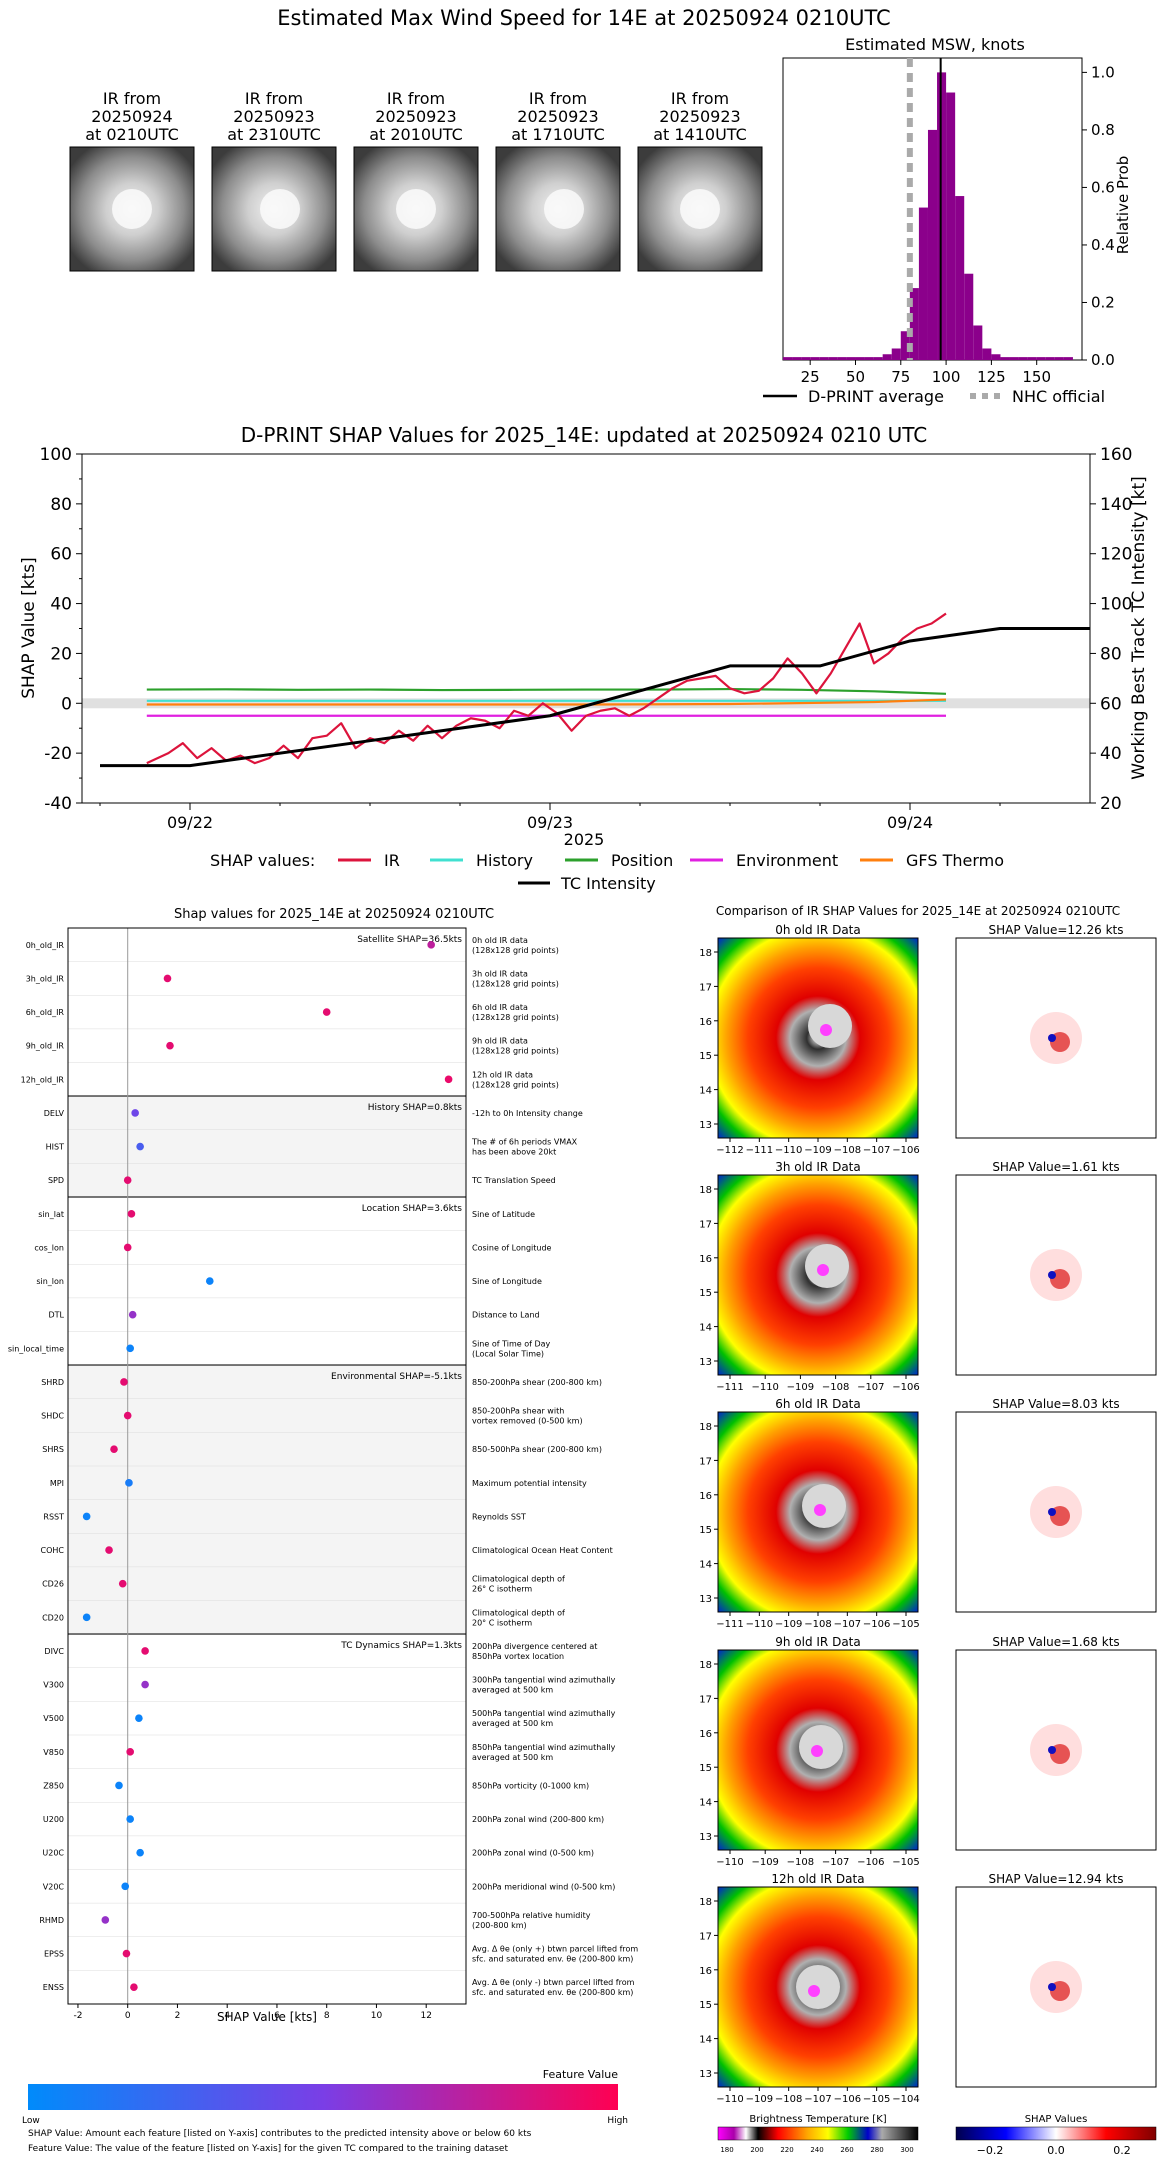 This screenshot has height=2158, width=1168. Describe the element at coordinates (764, 1387) in the screenshot. I see `ir-xtick-label: −110` at that location.